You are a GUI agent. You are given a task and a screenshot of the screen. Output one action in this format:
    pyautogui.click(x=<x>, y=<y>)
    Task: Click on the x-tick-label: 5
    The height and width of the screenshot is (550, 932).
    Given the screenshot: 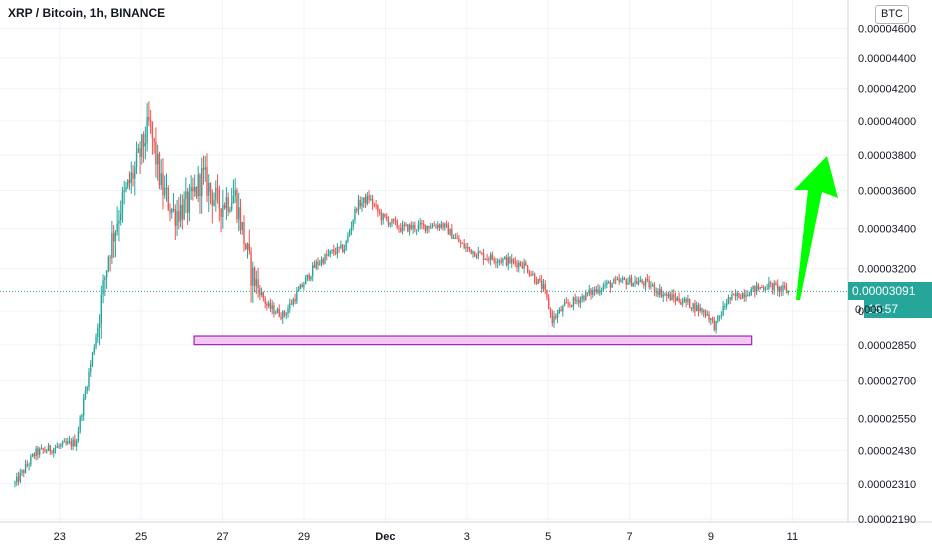 What is the action you would take?
    pyautogui.click(x=548, y=537)
    